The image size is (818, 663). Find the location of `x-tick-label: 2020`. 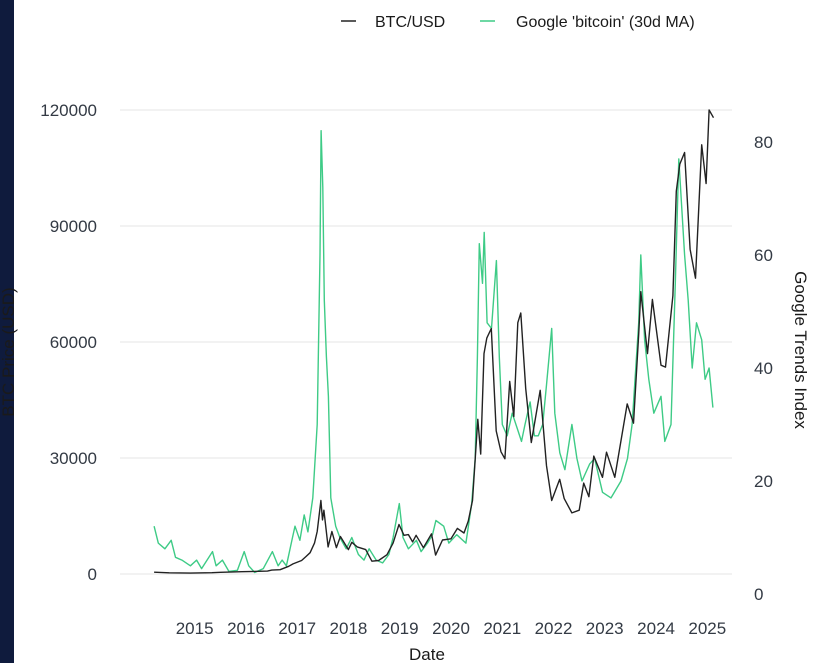

x-tick-label: 2020 is located at coordinates (451, 628).